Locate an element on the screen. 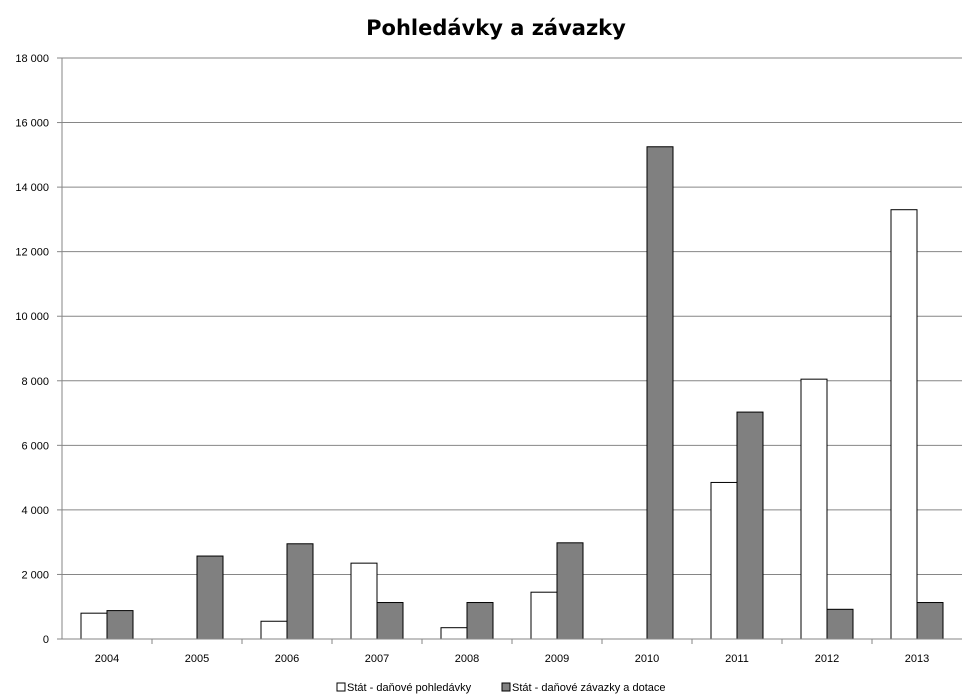 Image resolution: width=973 pixels, height=696 pixels. bar-pohledavky-2007 is located at coordinates (364, 601).